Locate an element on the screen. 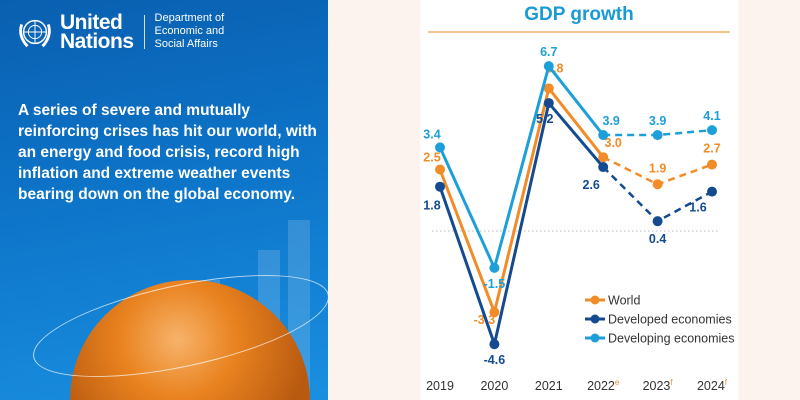  data-label: 2.6 is located at coordinates (591, 185).